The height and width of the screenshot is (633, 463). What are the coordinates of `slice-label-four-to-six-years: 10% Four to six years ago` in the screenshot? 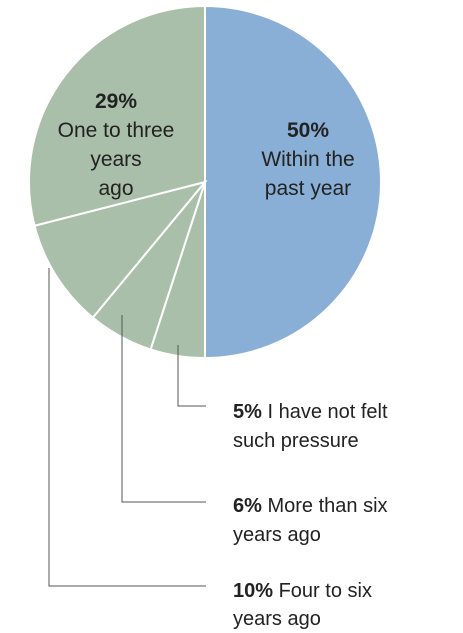 It's located at (302, 605).